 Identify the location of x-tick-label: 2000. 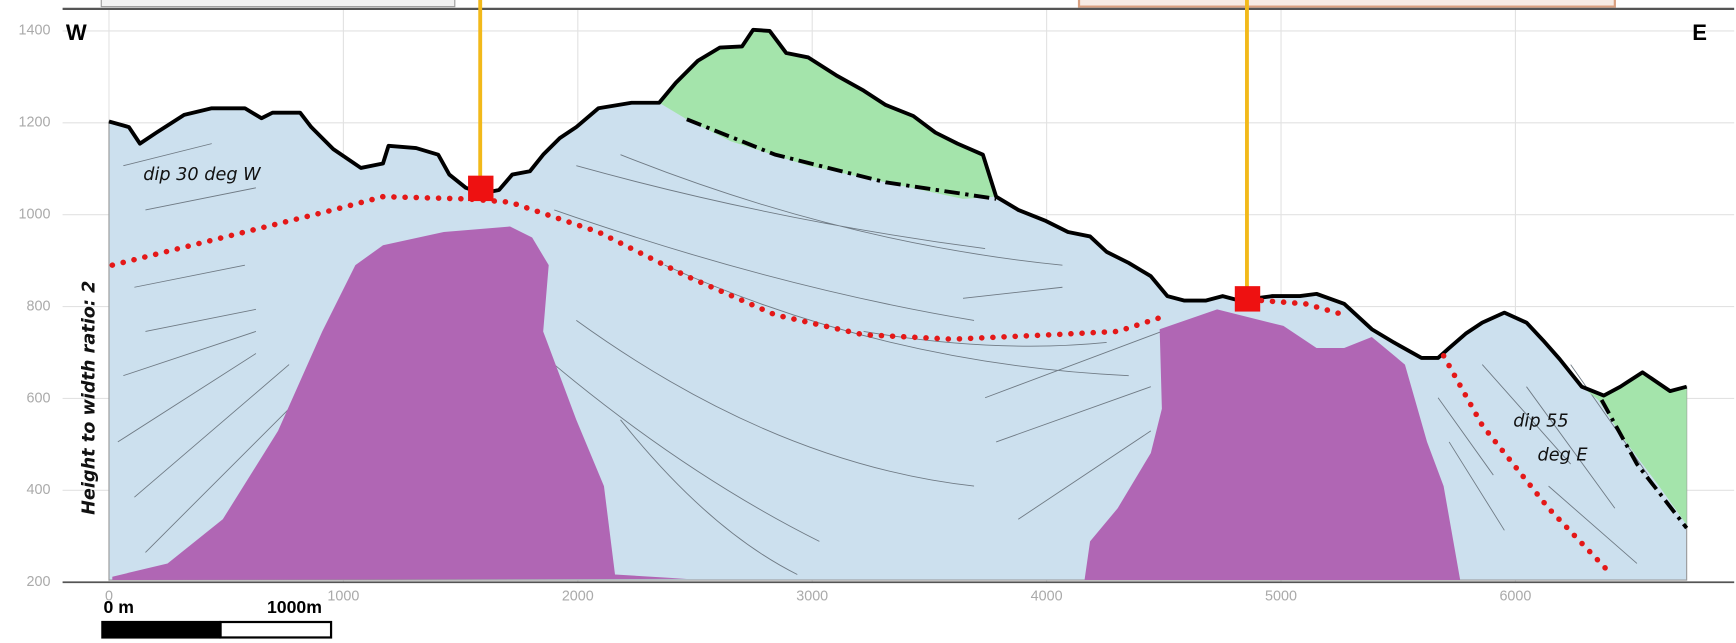
(578, 596).